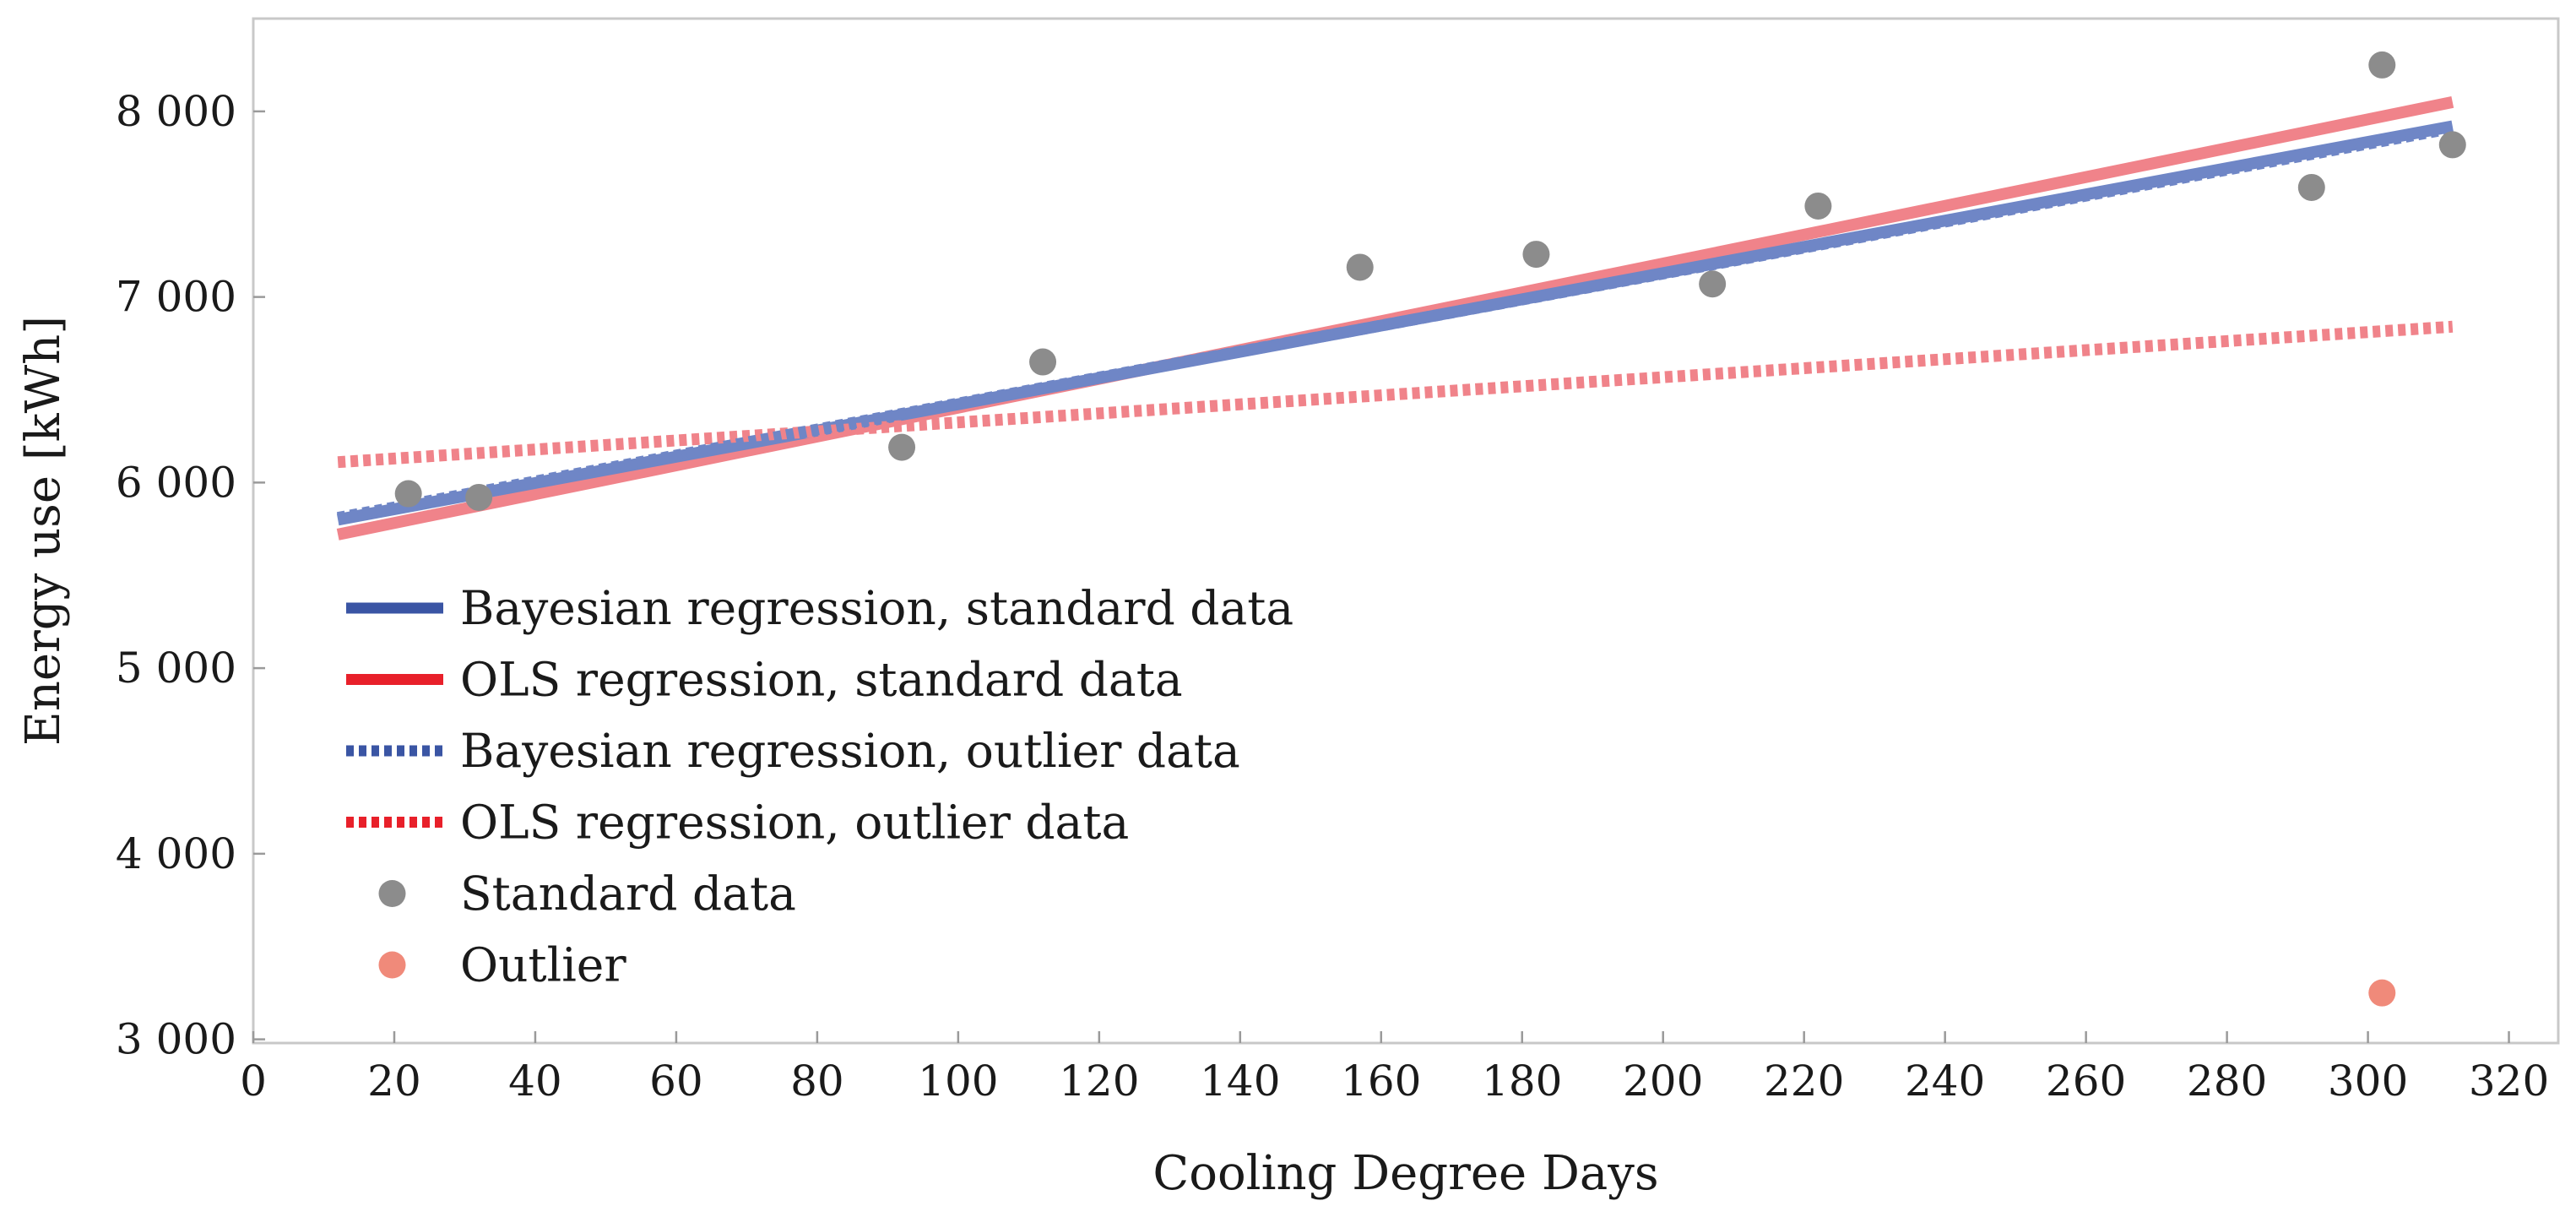  Describe the element at coordinates (1381, 1081) in the screenshot. I see `x-tick-label: 160` at that location.